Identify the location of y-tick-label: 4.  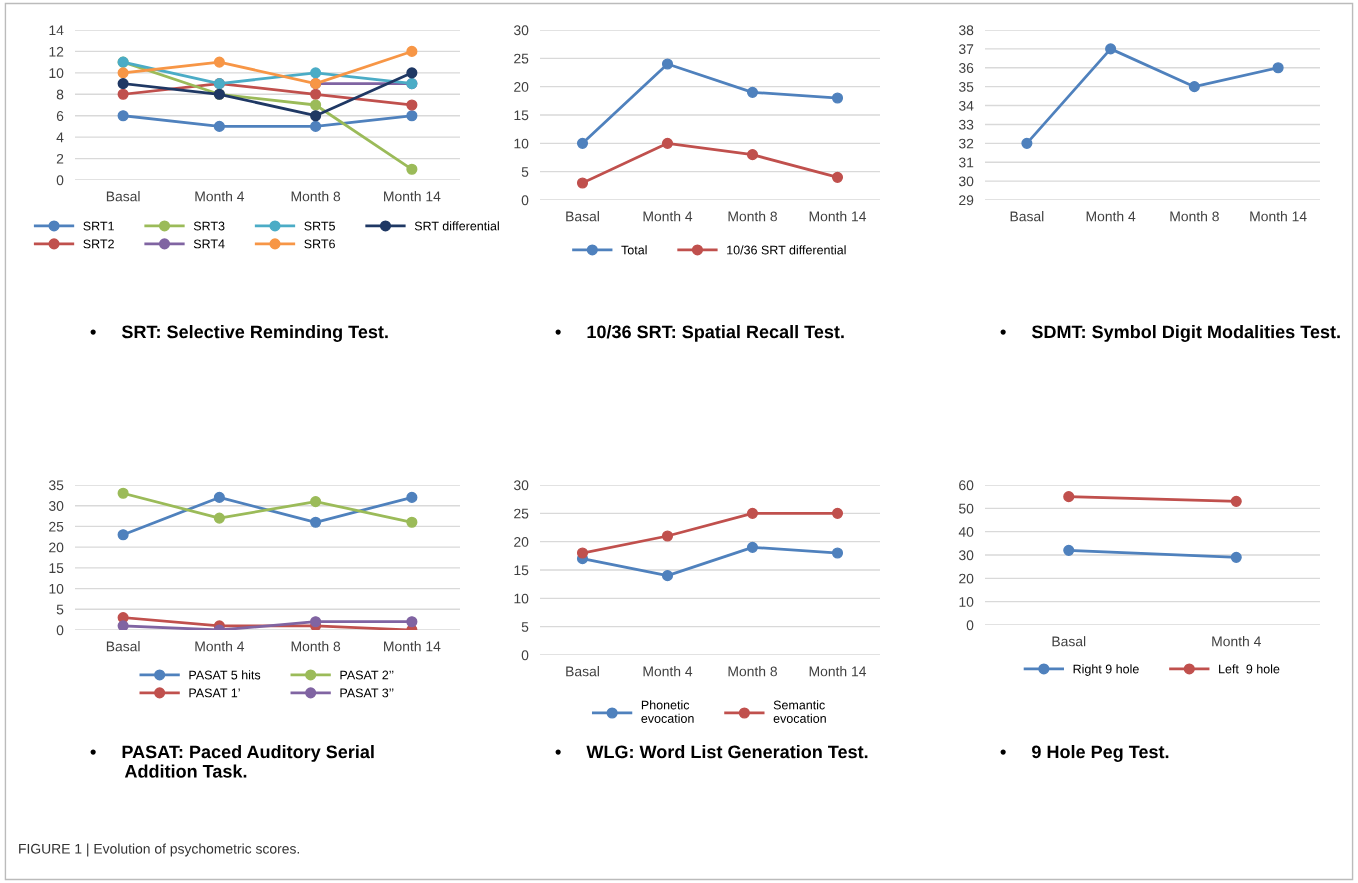
(60, 137).